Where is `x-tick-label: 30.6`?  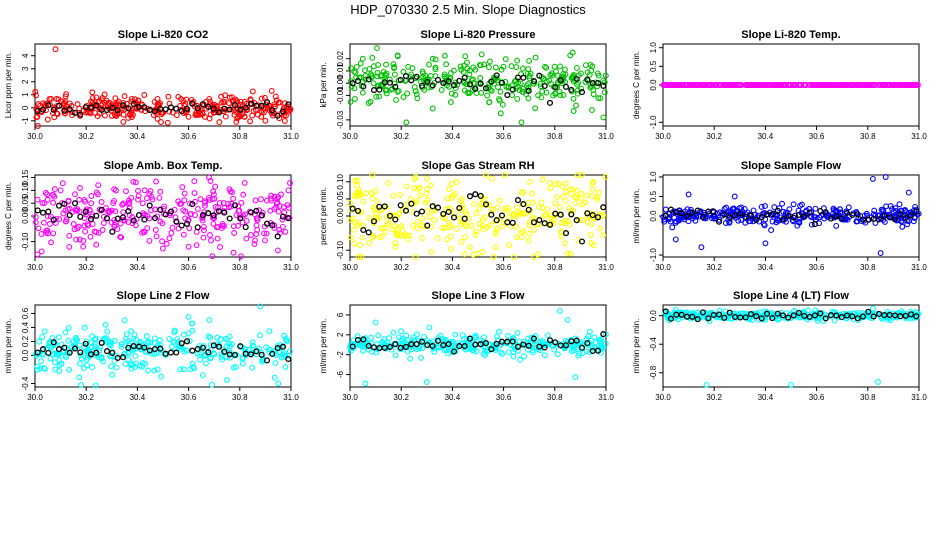
x-tick-label: 30.6 is located at coordinates (189, 136).